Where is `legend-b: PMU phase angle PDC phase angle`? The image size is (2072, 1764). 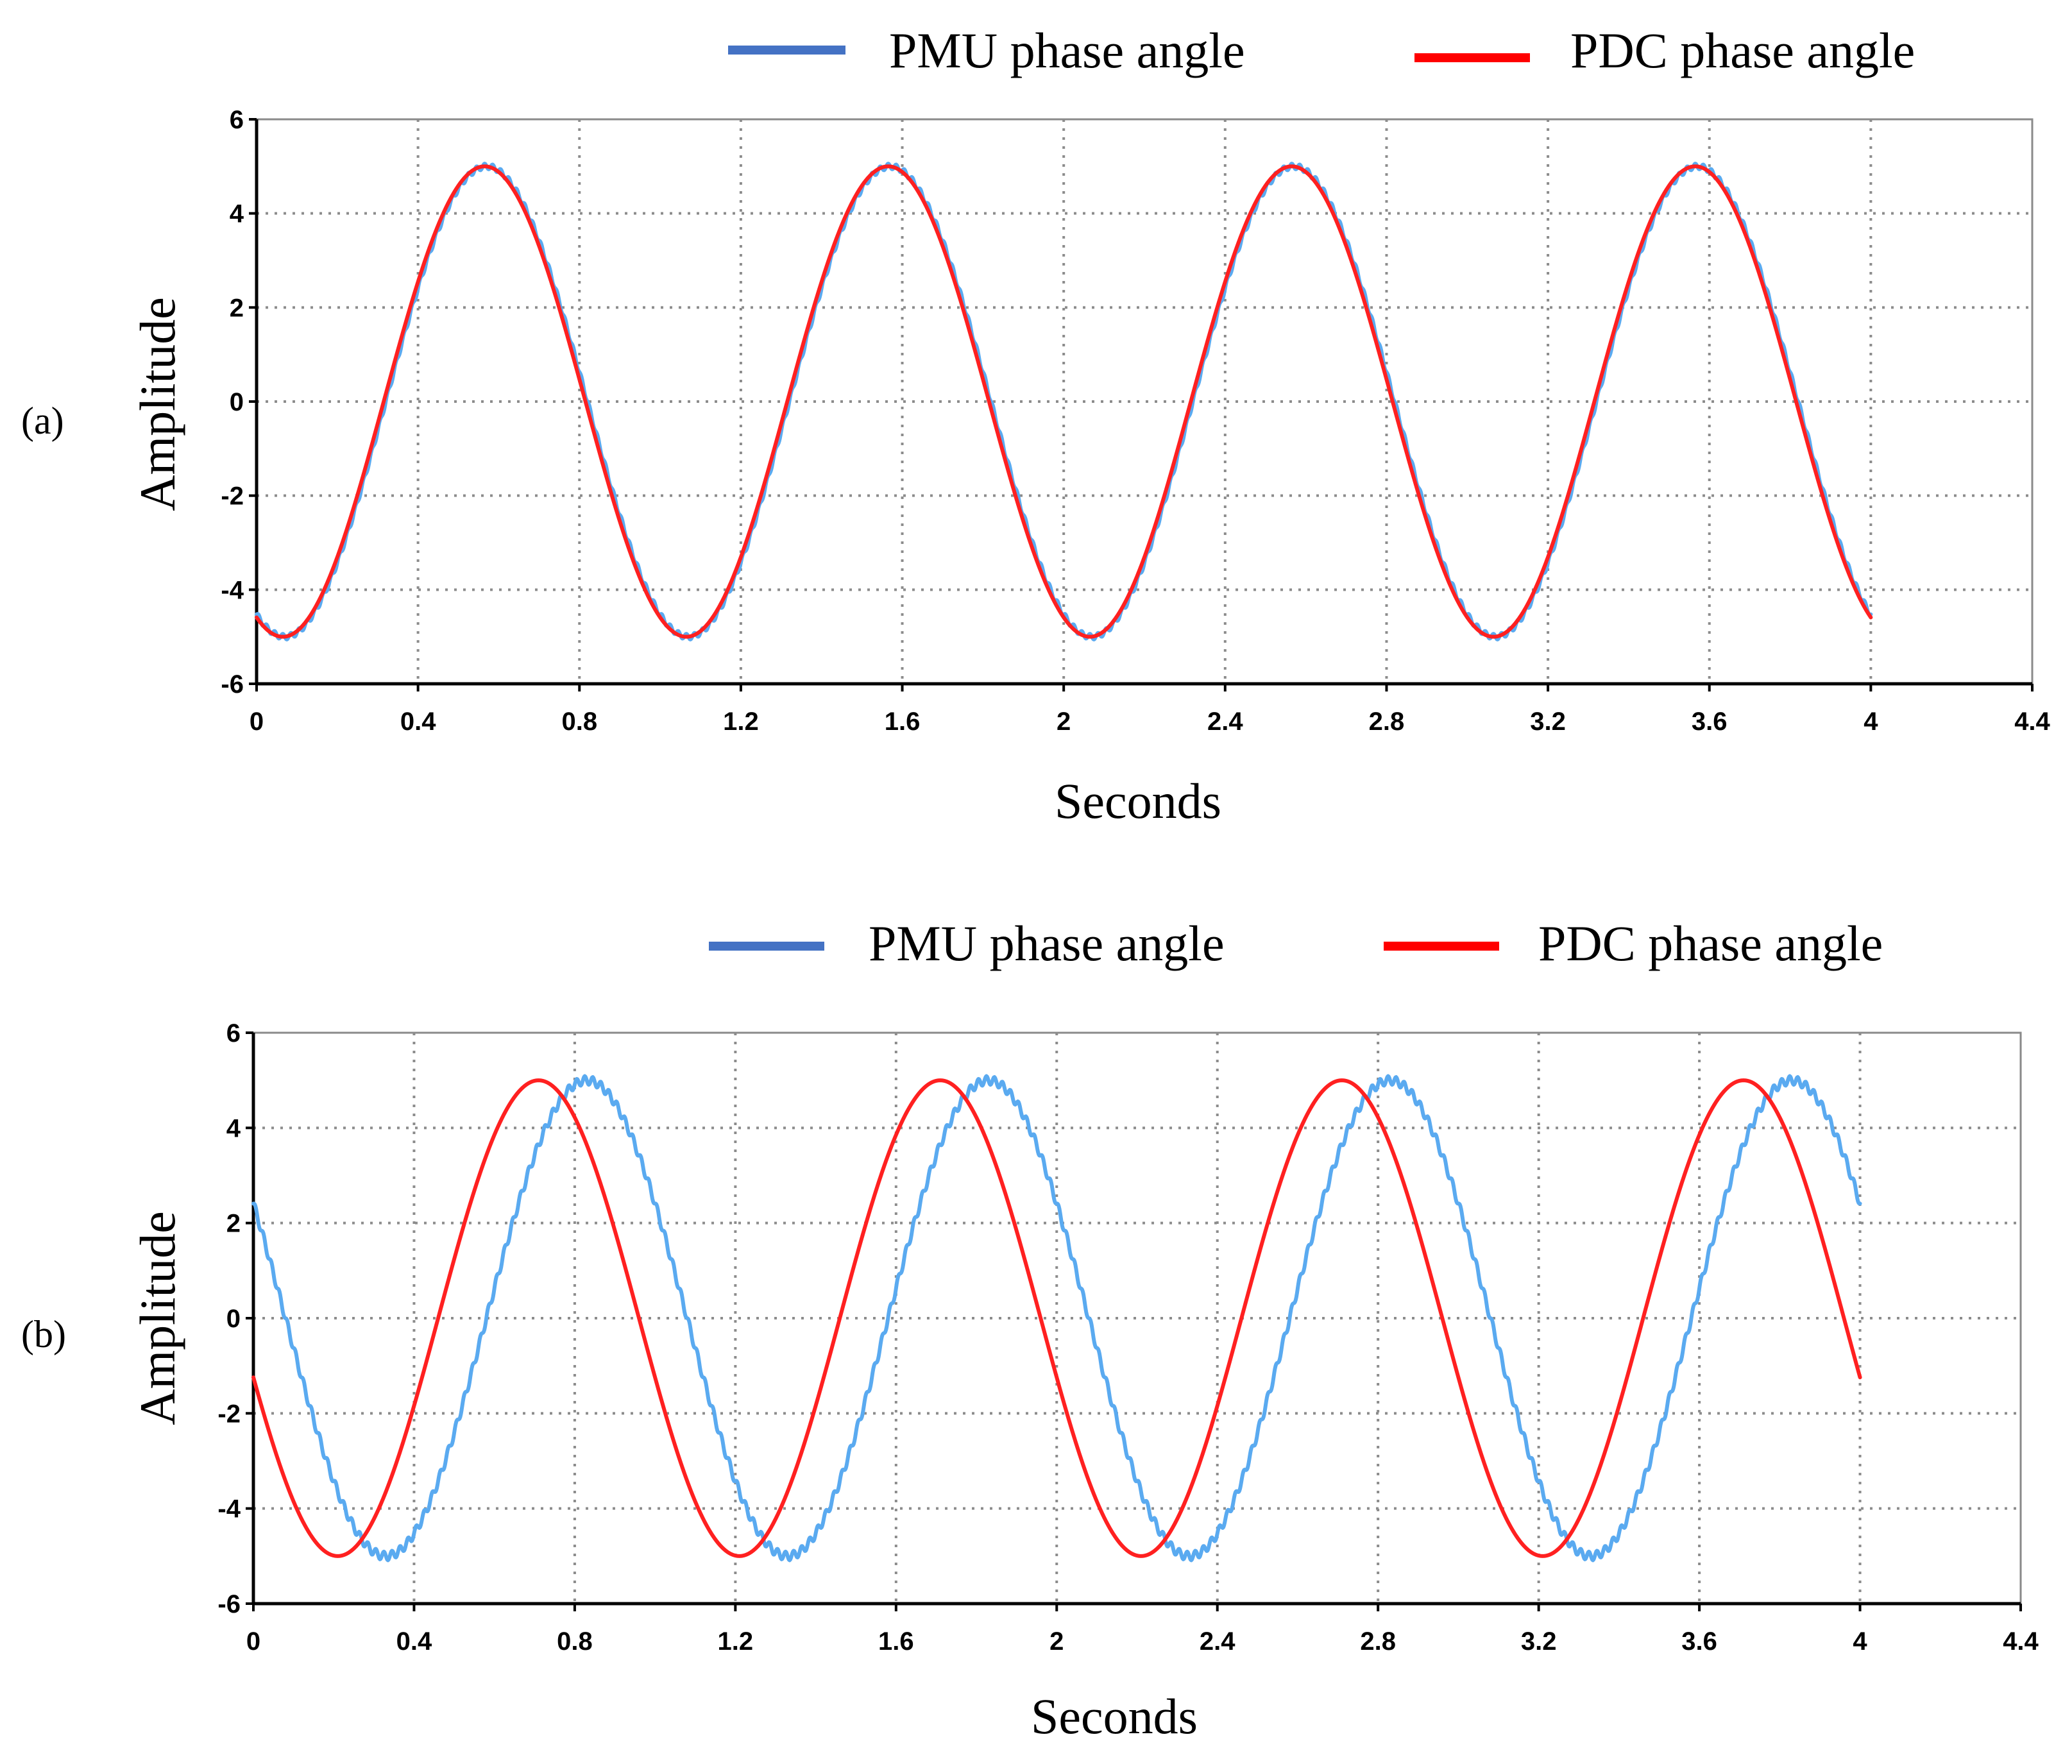
legend-b: PMU phase angle PDC phase angle is located at coordinates (1296, 943).